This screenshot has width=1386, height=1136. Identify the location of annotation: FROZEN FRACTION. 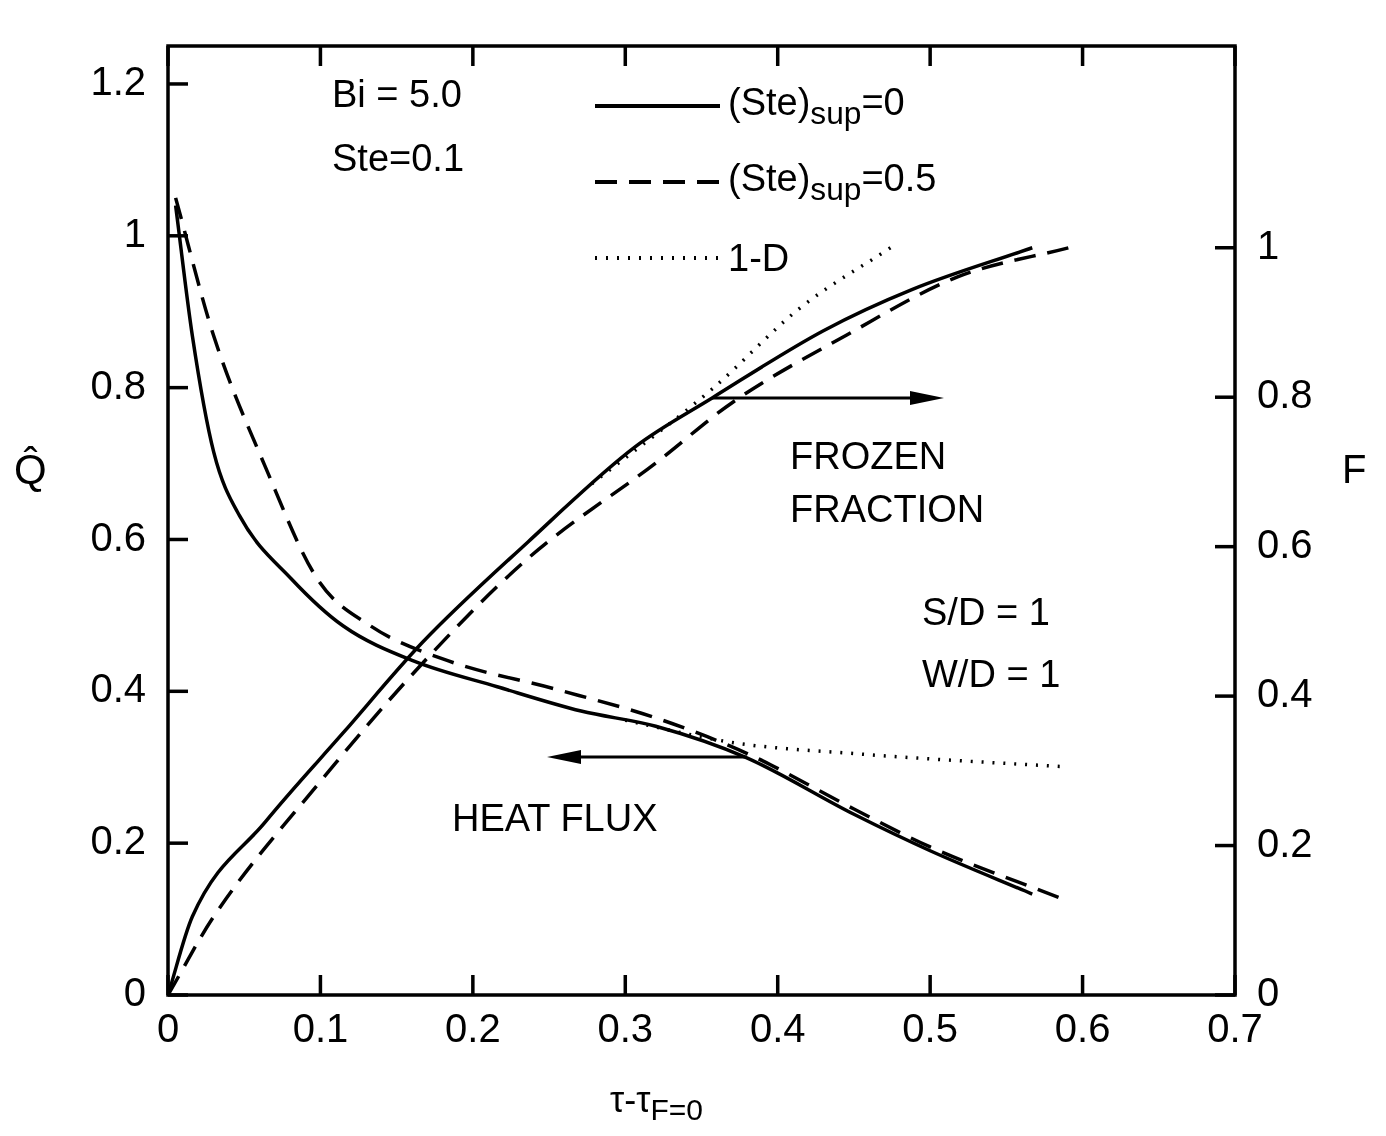
(888, 483).